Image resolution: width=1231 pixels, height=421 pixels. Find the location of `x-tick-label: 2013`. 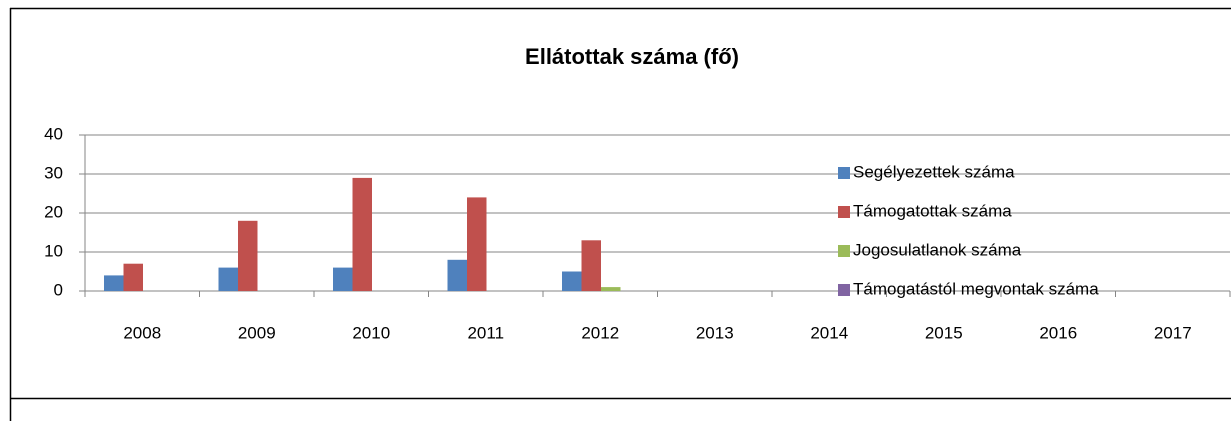

x-tick-label: 2013 is located at coordinates (715, 332).